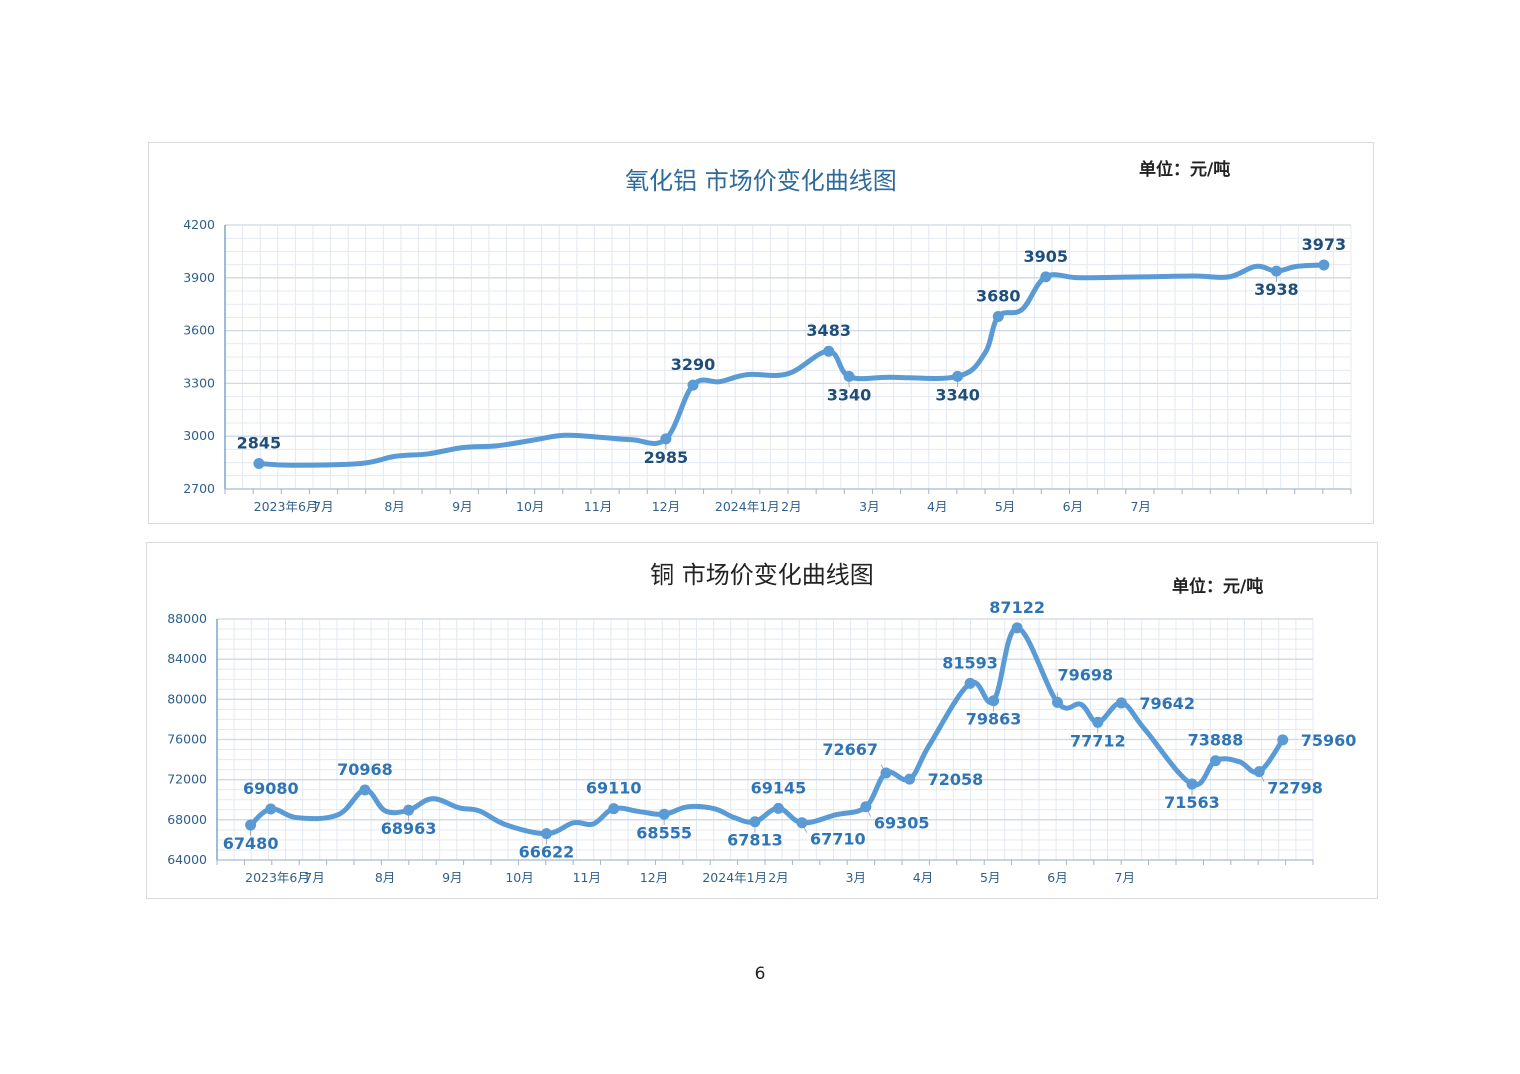 This screenshot has width=1520, height=1074. What do you see at coordinates (767, 731) in the screenshot?
I see `series-line` at bounding box center [767, 731].